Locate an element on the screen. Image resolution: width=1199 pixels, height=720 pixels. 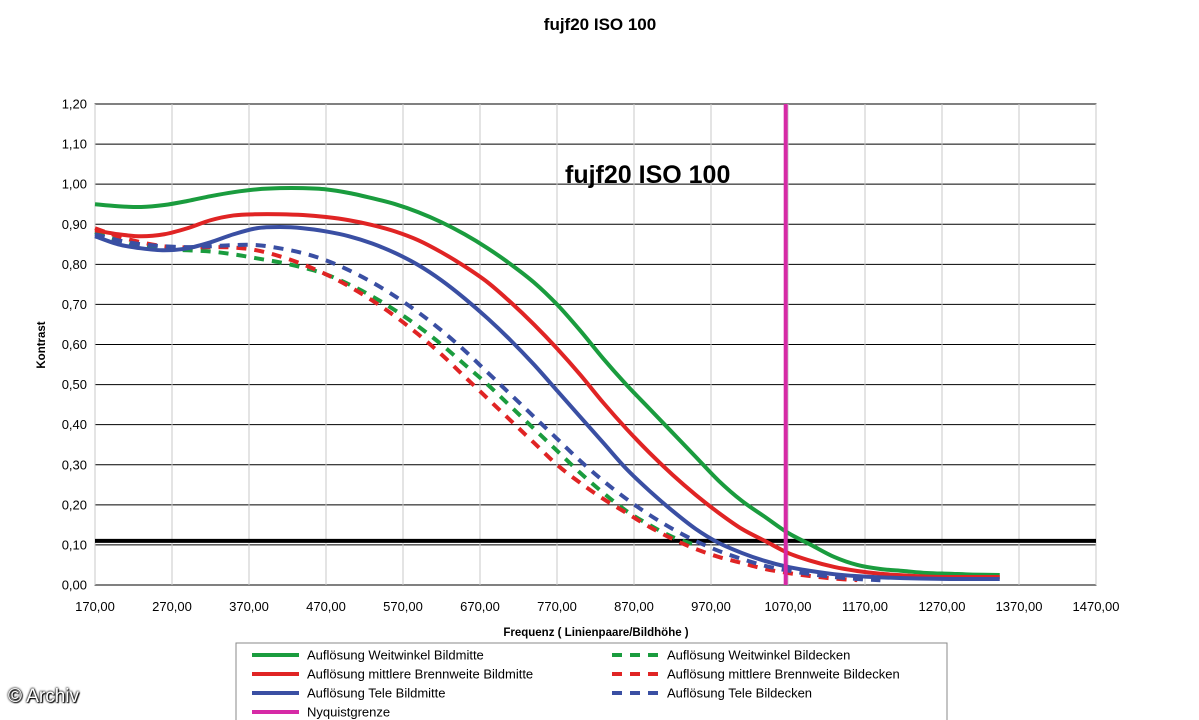
x-tick-label: 370,00 is located at coordinates (249, 606).